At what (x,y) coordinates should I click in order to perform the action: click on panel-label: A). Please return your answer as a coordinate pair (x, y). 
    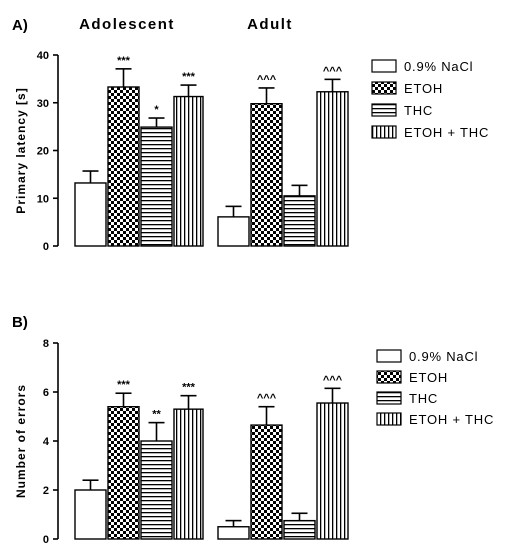
    Looking at the image, I should click on (20, 25).